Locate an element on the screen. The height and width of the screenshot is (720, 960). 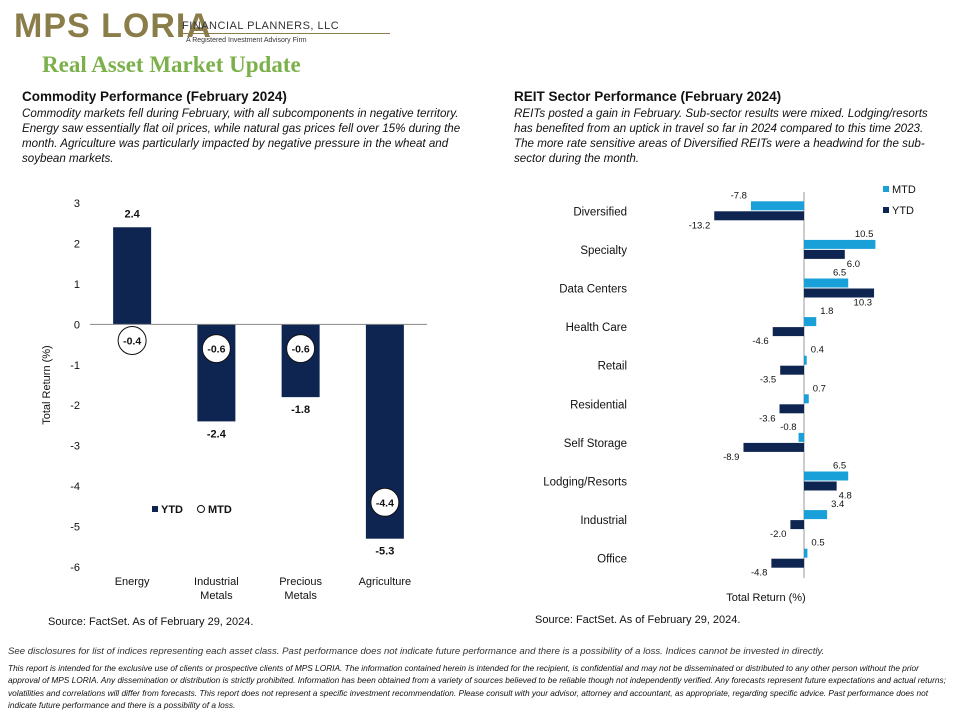
category-label: Office is located at coordinates (612, 560).